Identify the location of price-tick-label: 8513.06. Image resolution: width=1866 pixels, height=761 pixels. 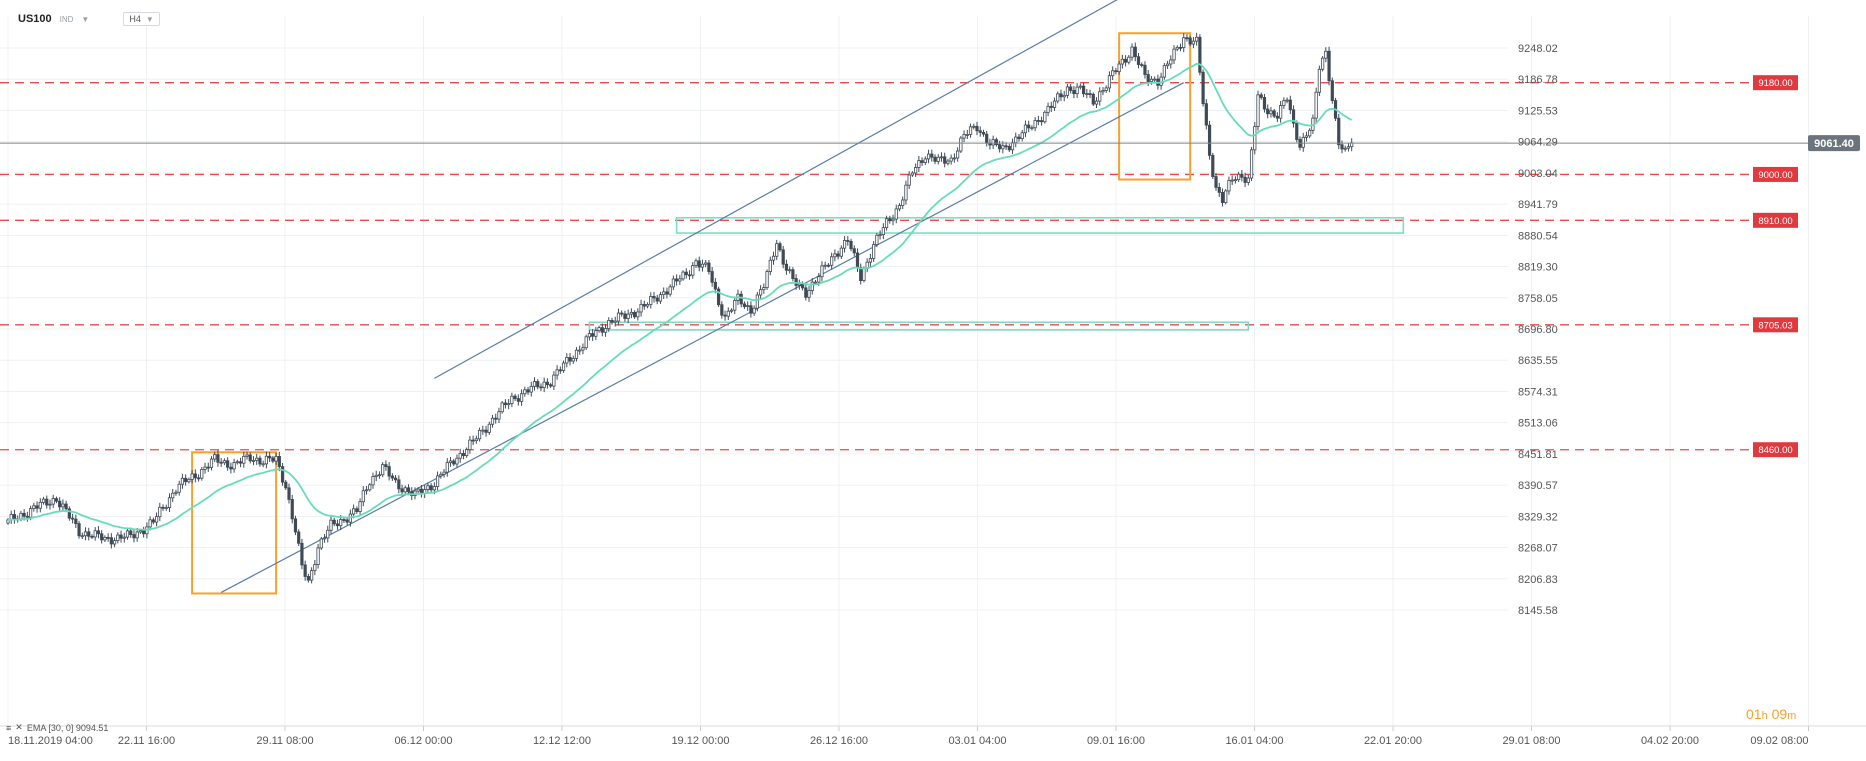
(1538, 424).